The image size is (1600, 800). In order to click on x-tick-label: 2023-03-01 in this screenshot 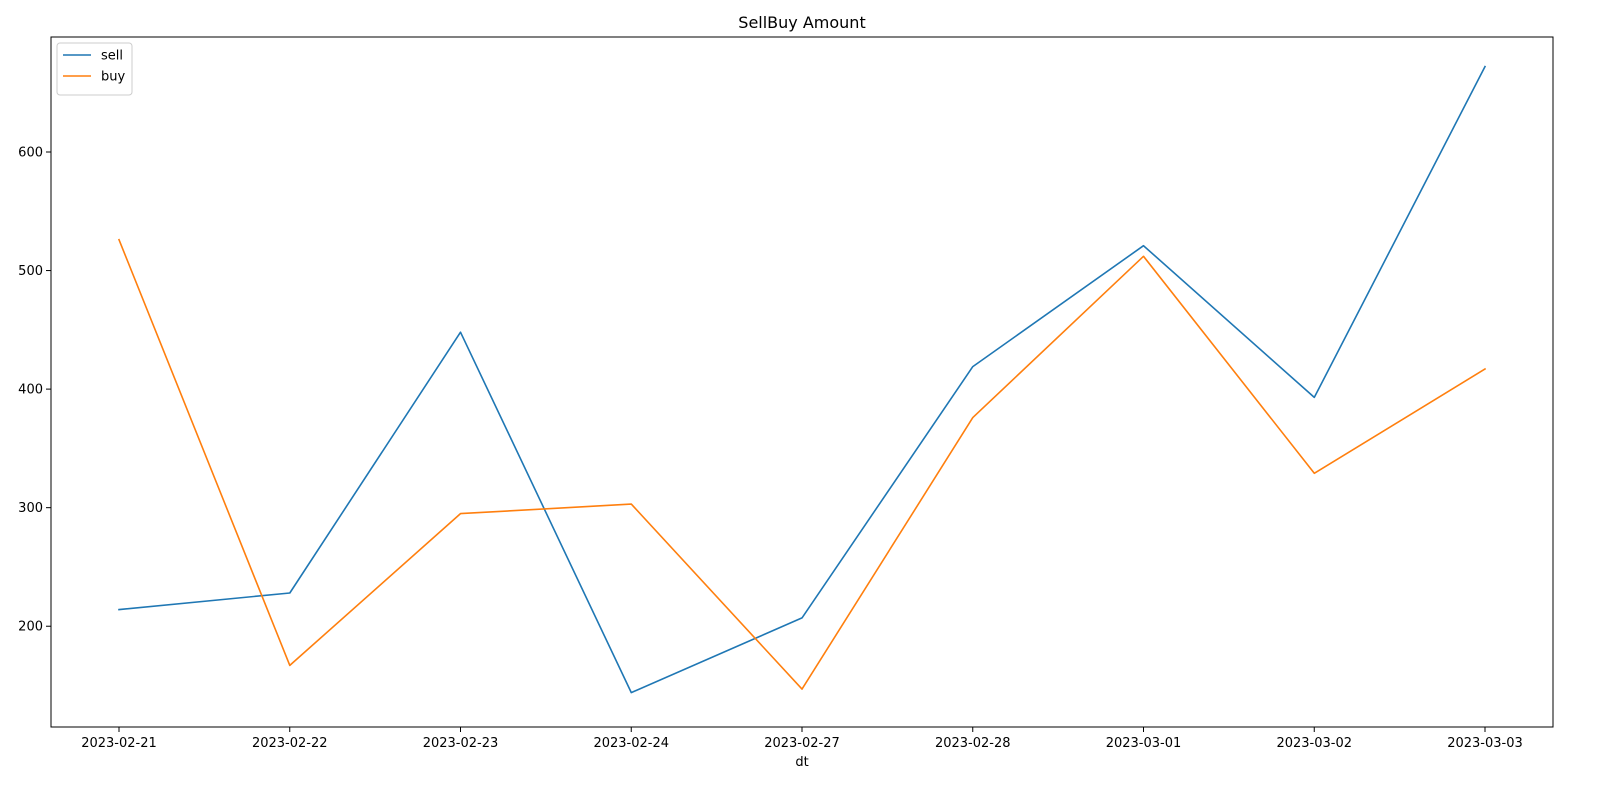, I will do `click(1144, 743)`.